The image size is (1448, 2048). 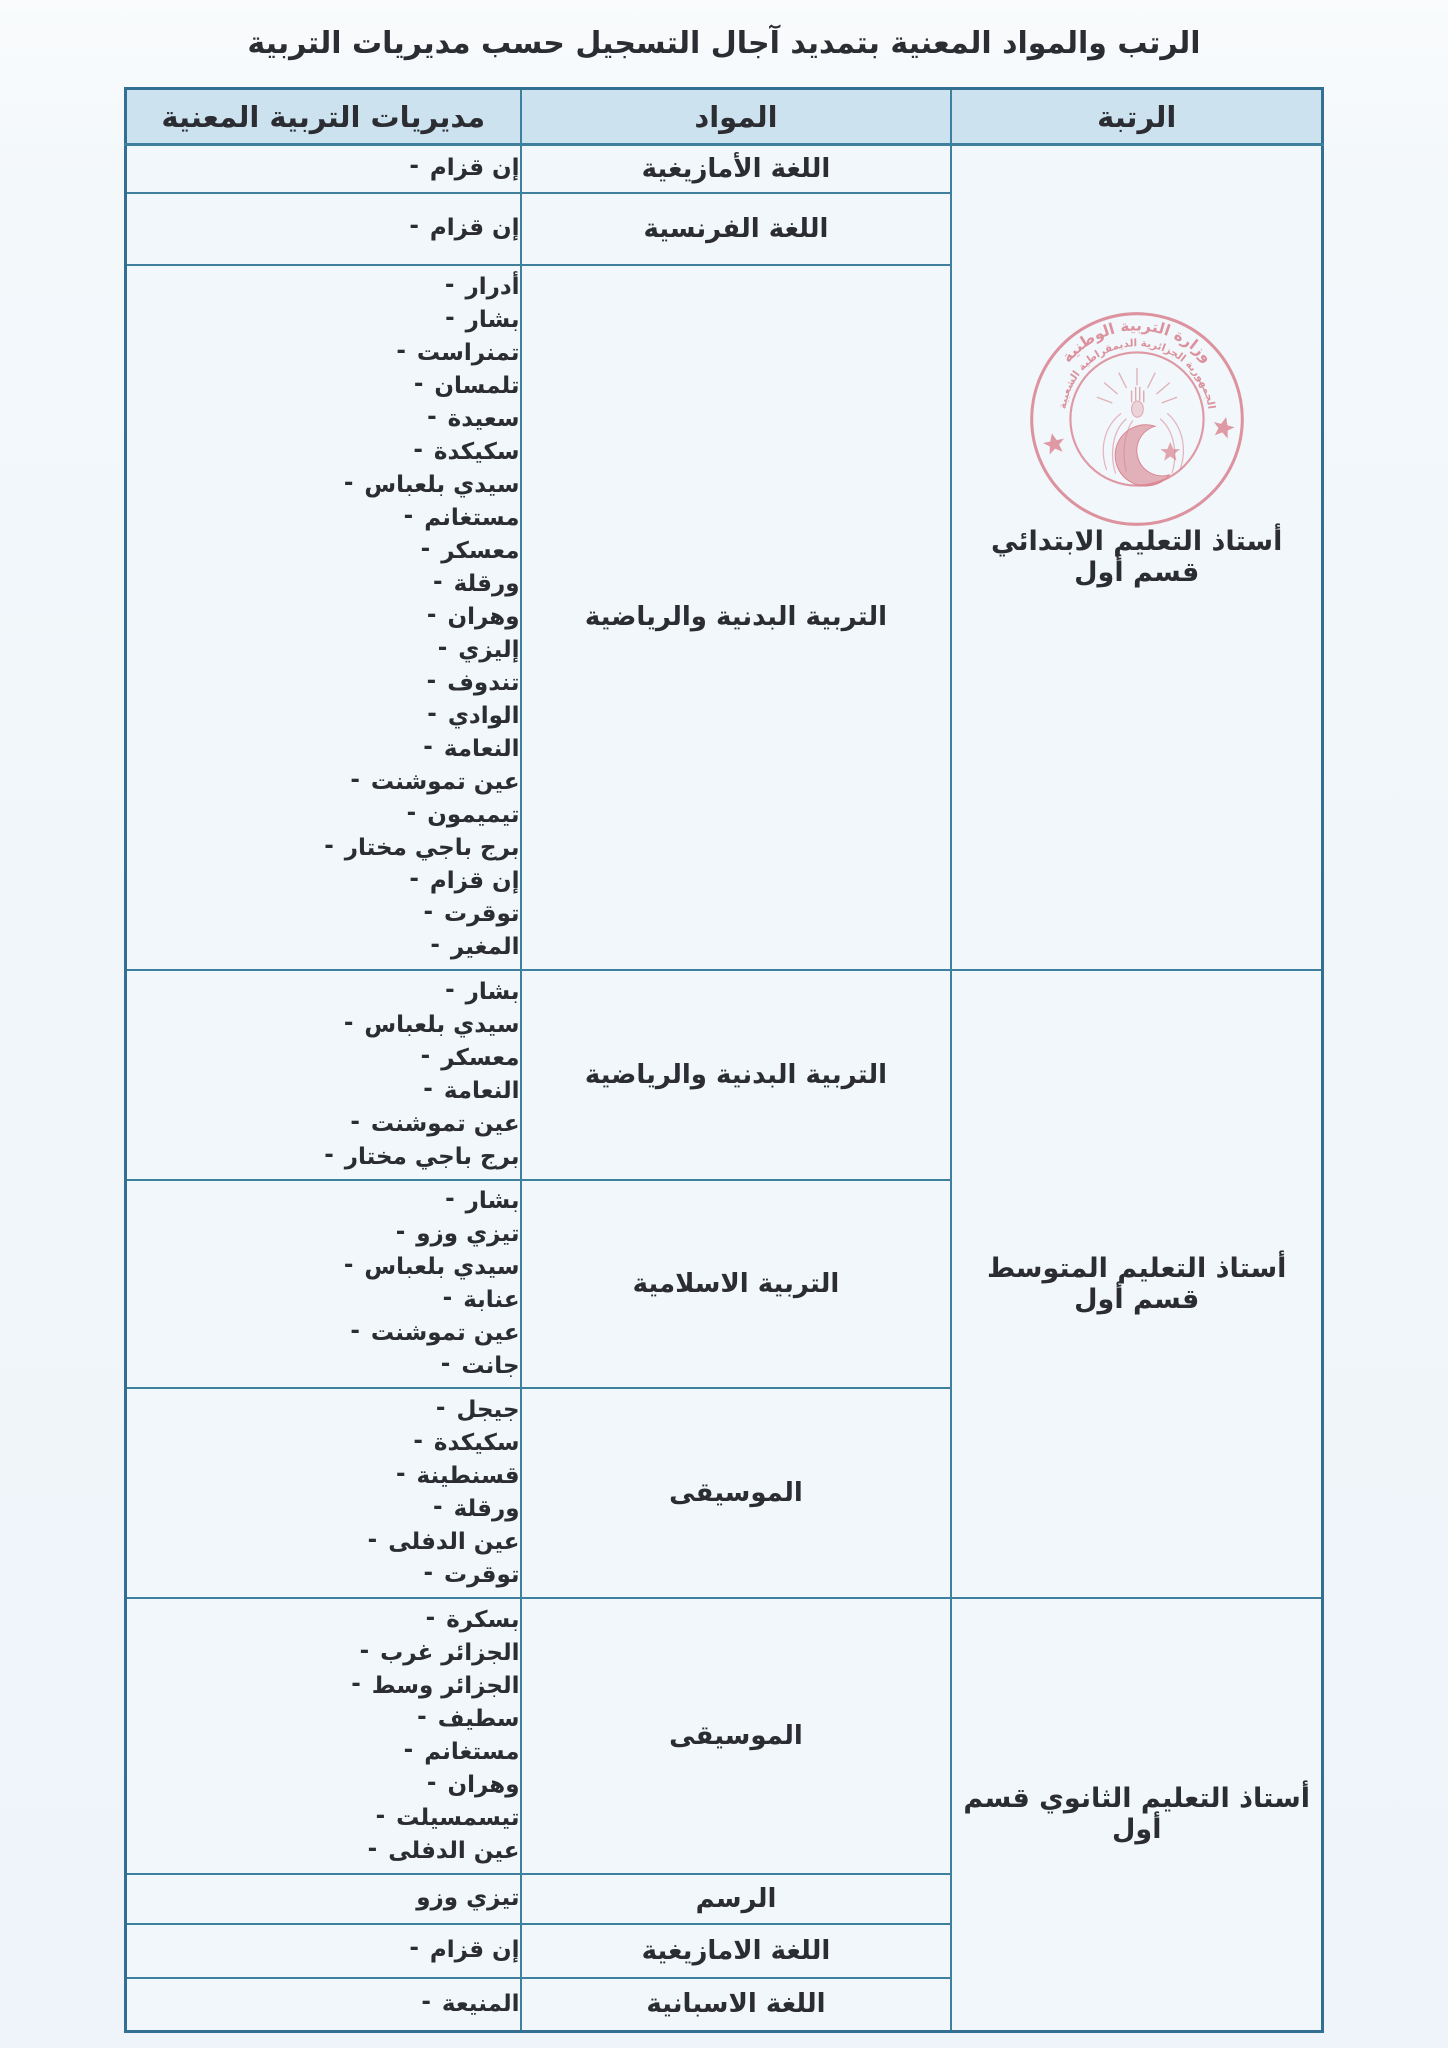 What do you see at coordinates (323, 518) in the screenshot?
I see `directorate-item: - مستغانم` at bounding box center [323, 518].